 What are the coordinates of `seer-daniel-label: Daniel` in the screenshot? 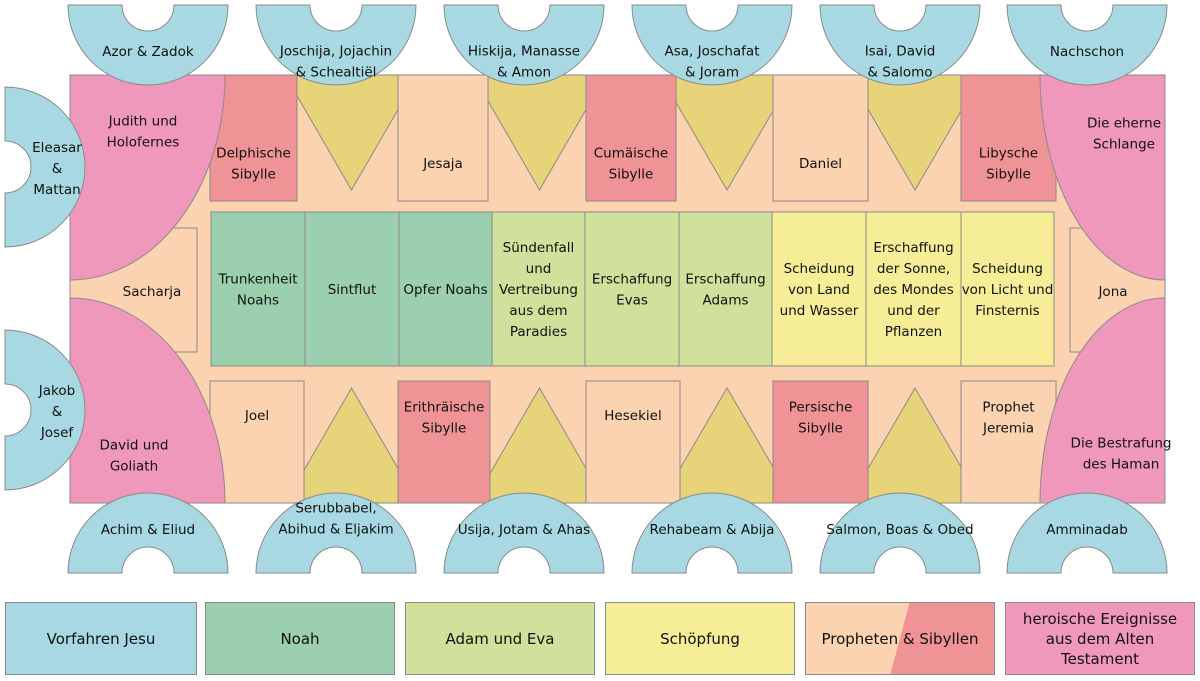 It's located at (820, 164).